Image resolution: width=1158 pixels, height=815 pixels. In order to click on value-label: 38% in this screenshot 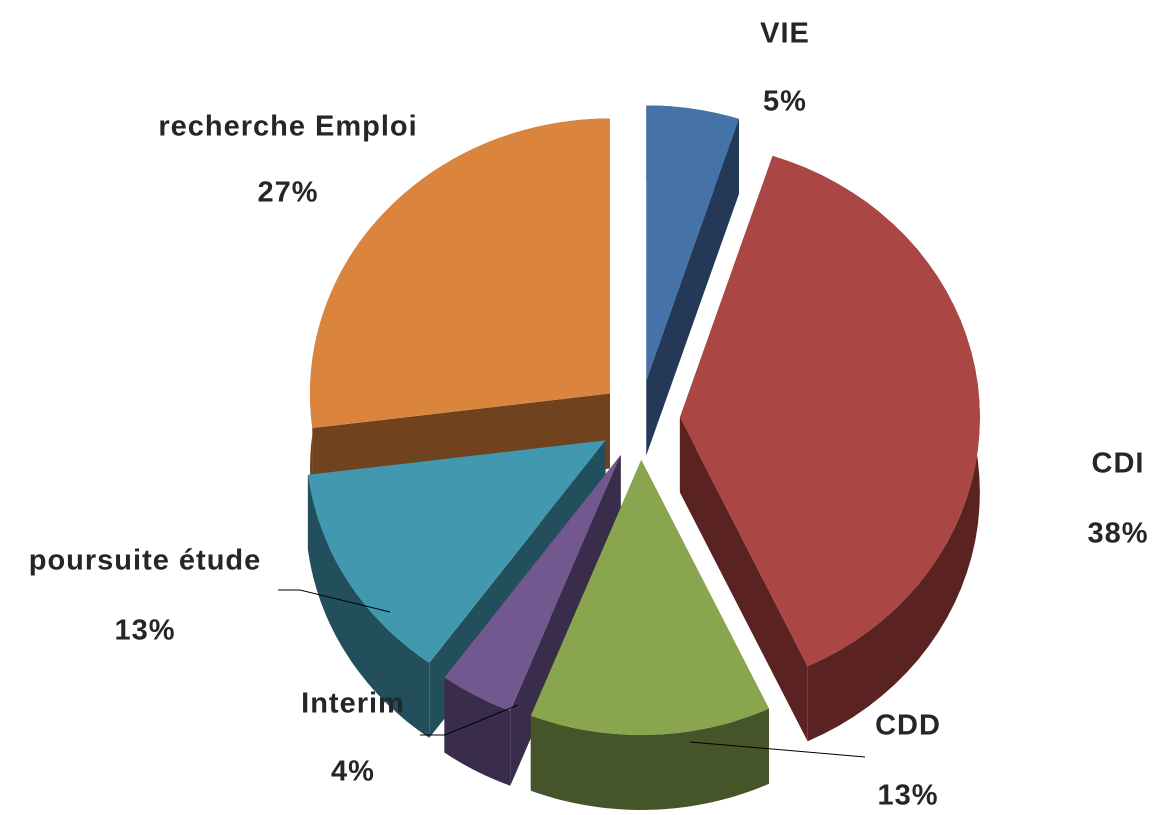, I will do `click(1117, 534)`.